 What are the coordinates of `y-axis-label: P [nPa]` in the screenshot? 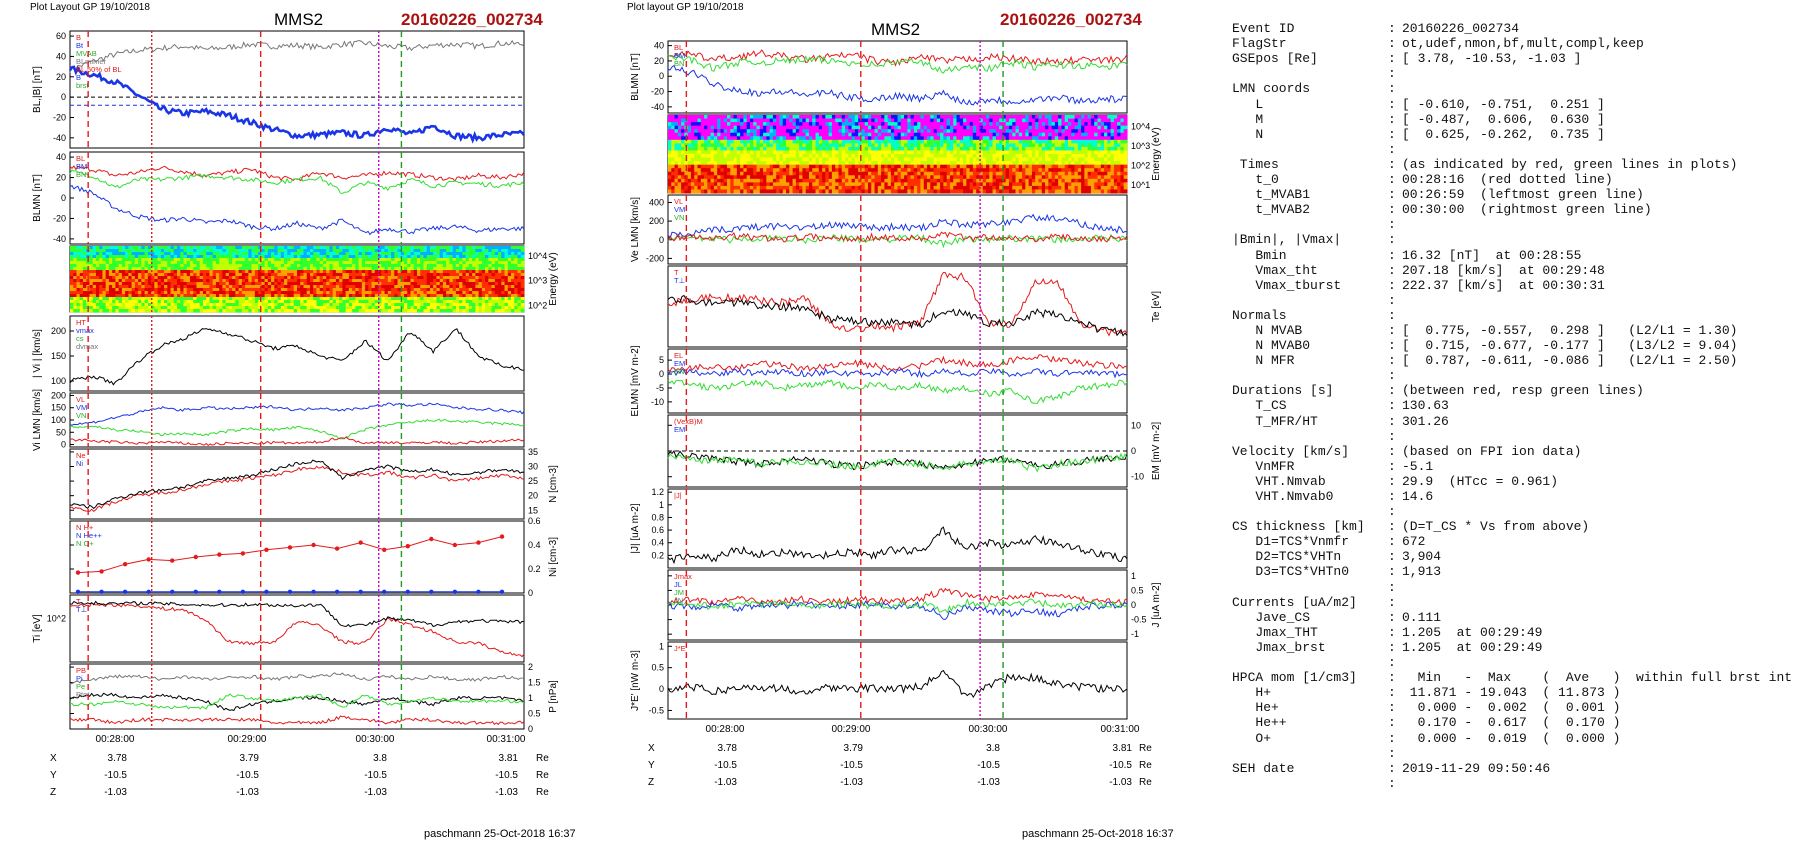 It's located at (553, 696).